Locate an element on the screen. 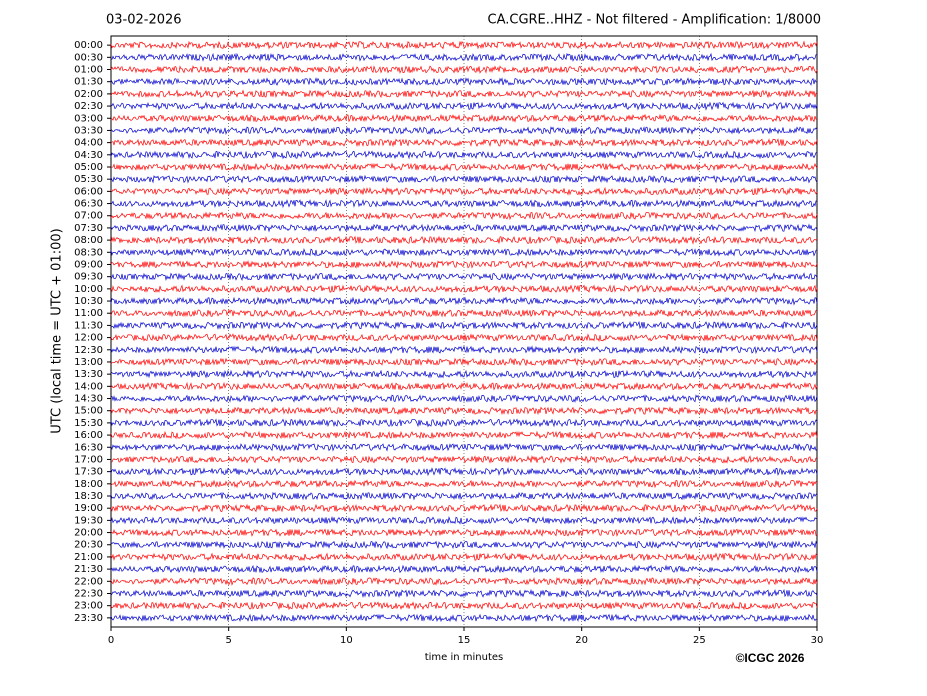  y-tick-label: 16:00 is located at coordinates (88, 435).